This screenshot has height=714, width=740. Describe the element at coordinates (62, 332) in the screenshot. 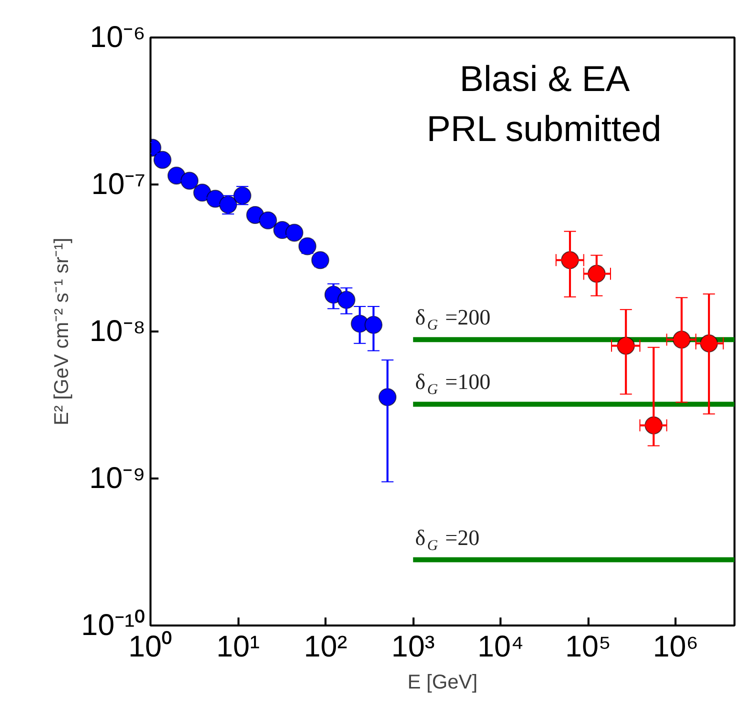

I see `y-axis-title: E² [GeV cm⁻² s⁻¹ sr⁻¹]` at that location.